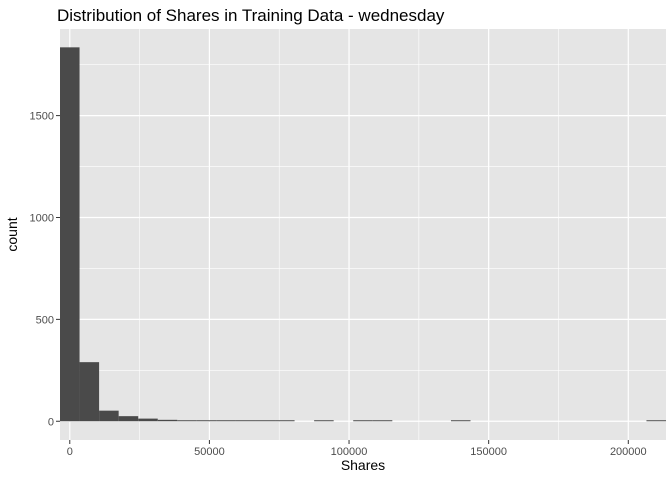  What do you see at coordinates (42, 117) in the screenshot?
I see `y-tick-label: 1500` at bounding box center [42, 117].